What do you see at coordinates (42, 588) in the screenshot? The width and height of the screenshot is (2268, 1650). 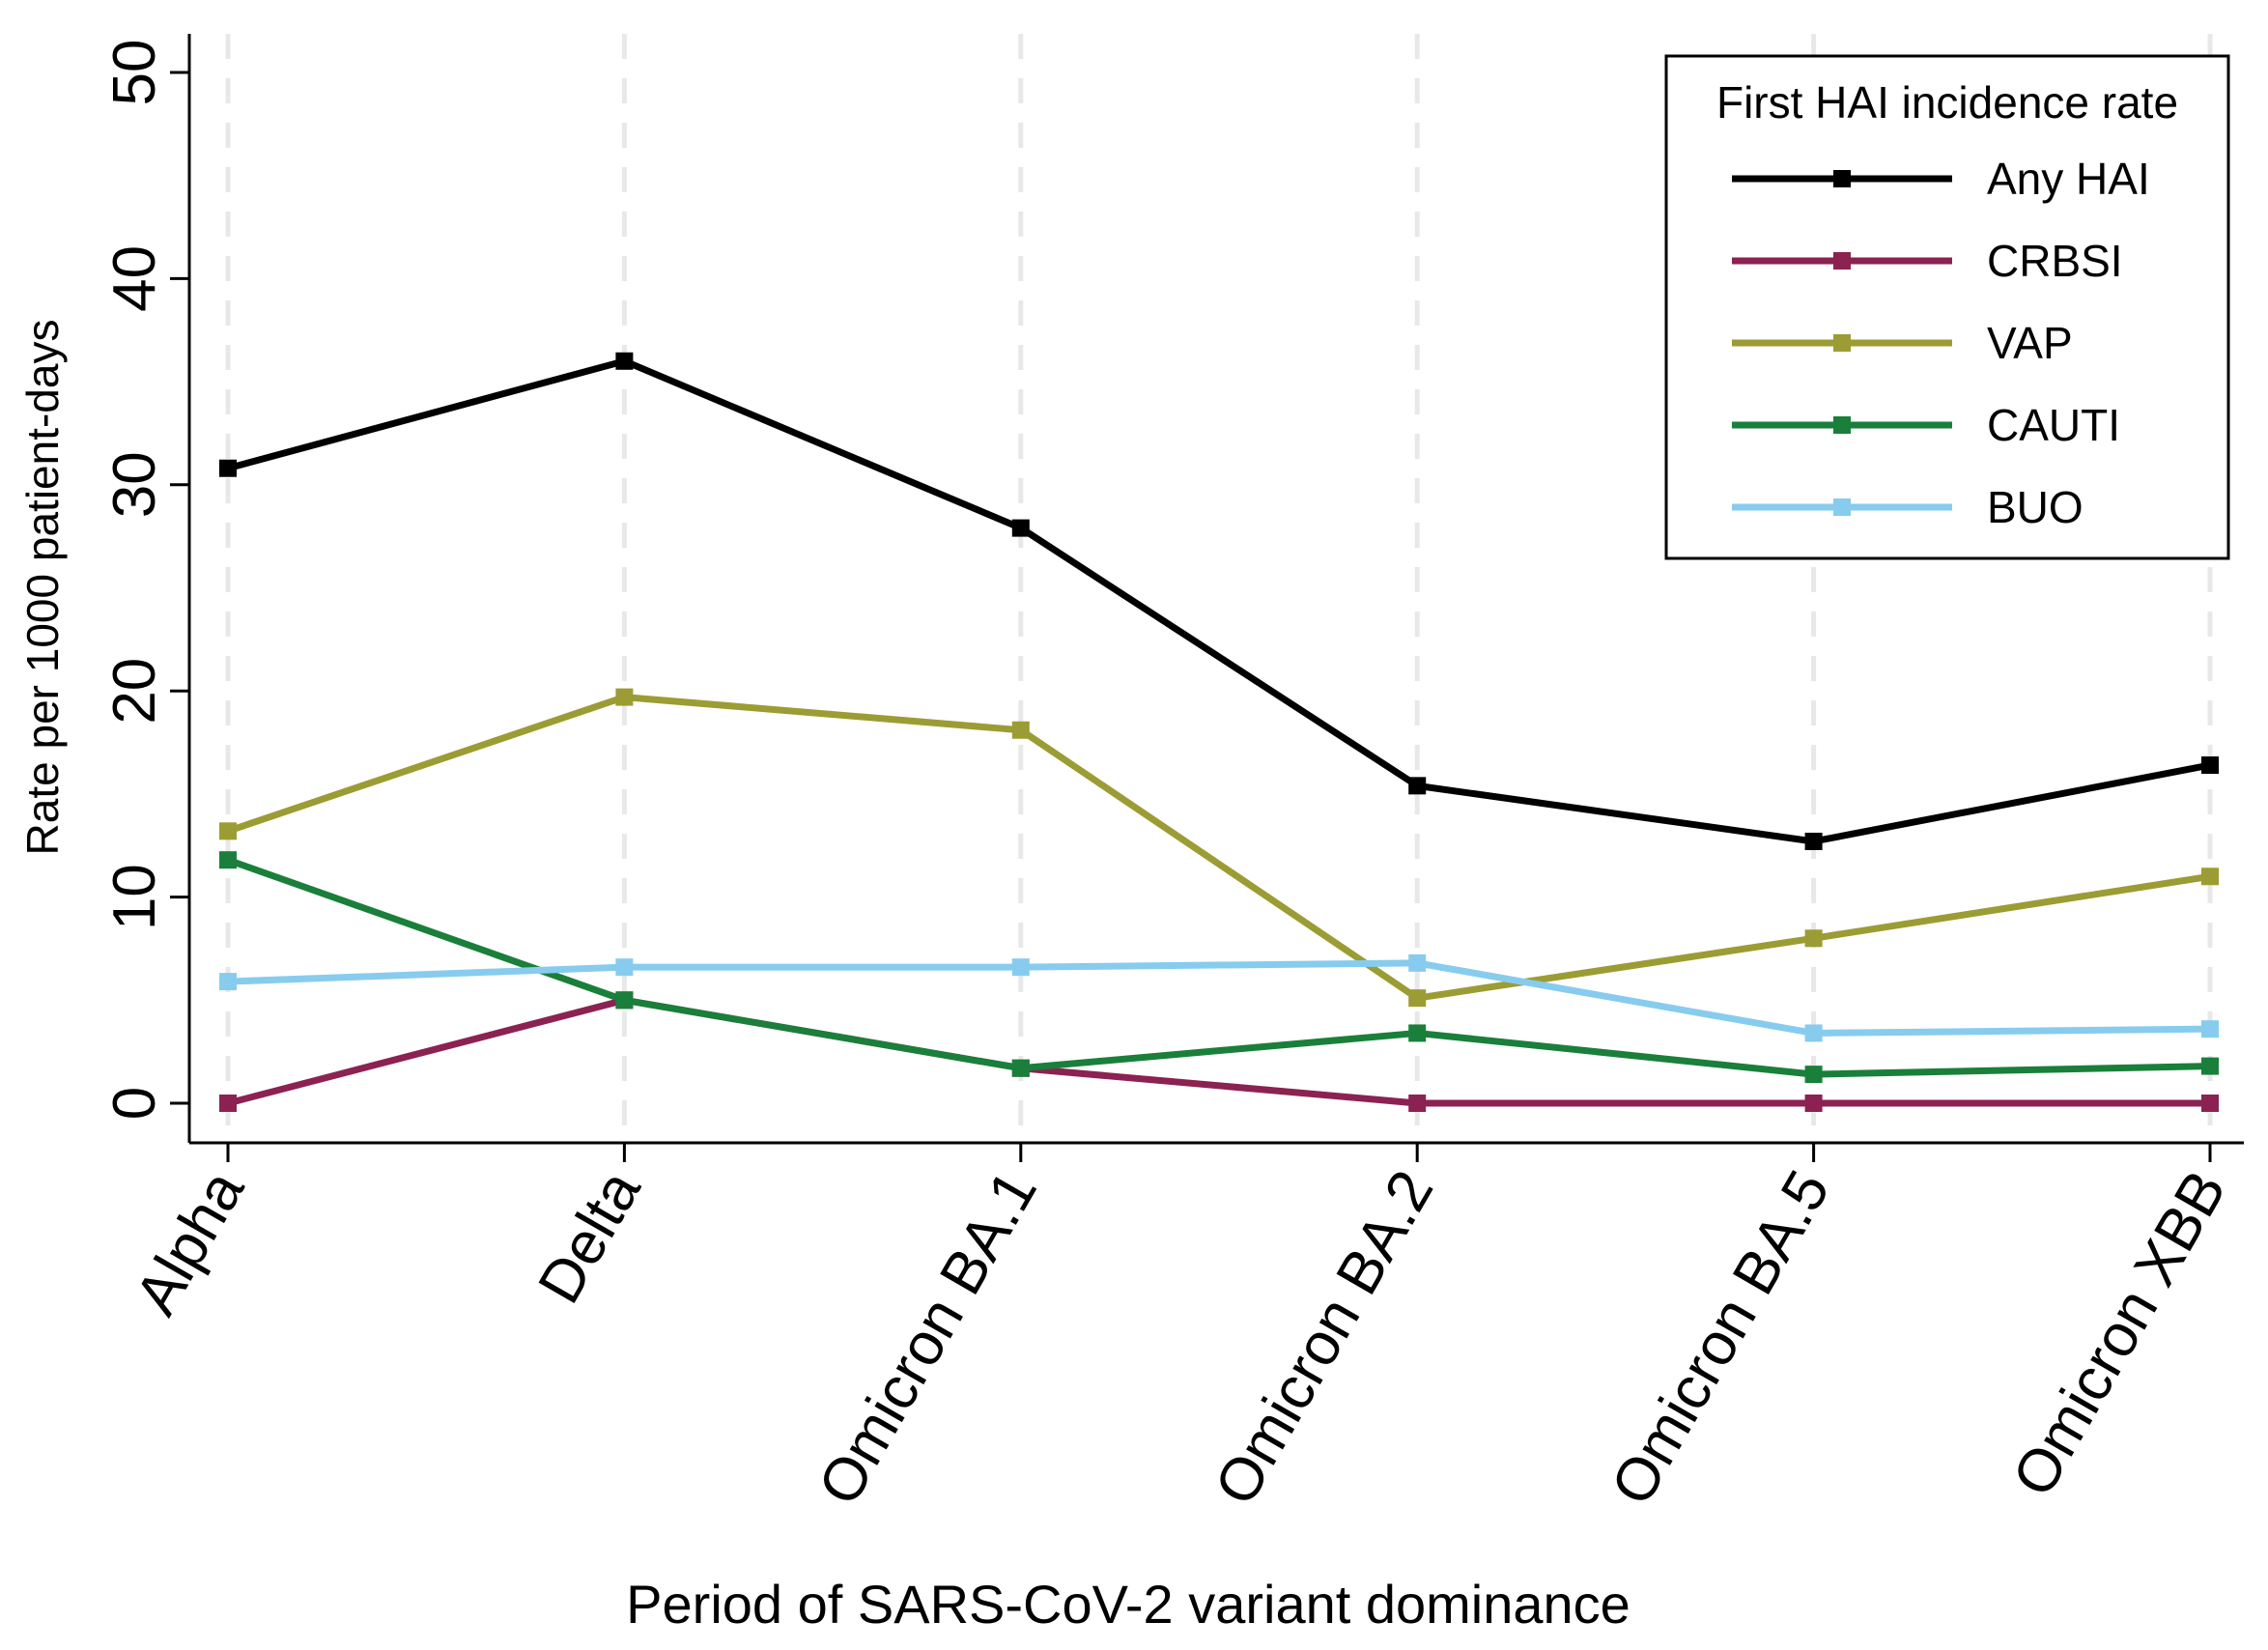 I see `y-axis-title: Rate per 1000 patient-days` at bounding box center [42, 588].